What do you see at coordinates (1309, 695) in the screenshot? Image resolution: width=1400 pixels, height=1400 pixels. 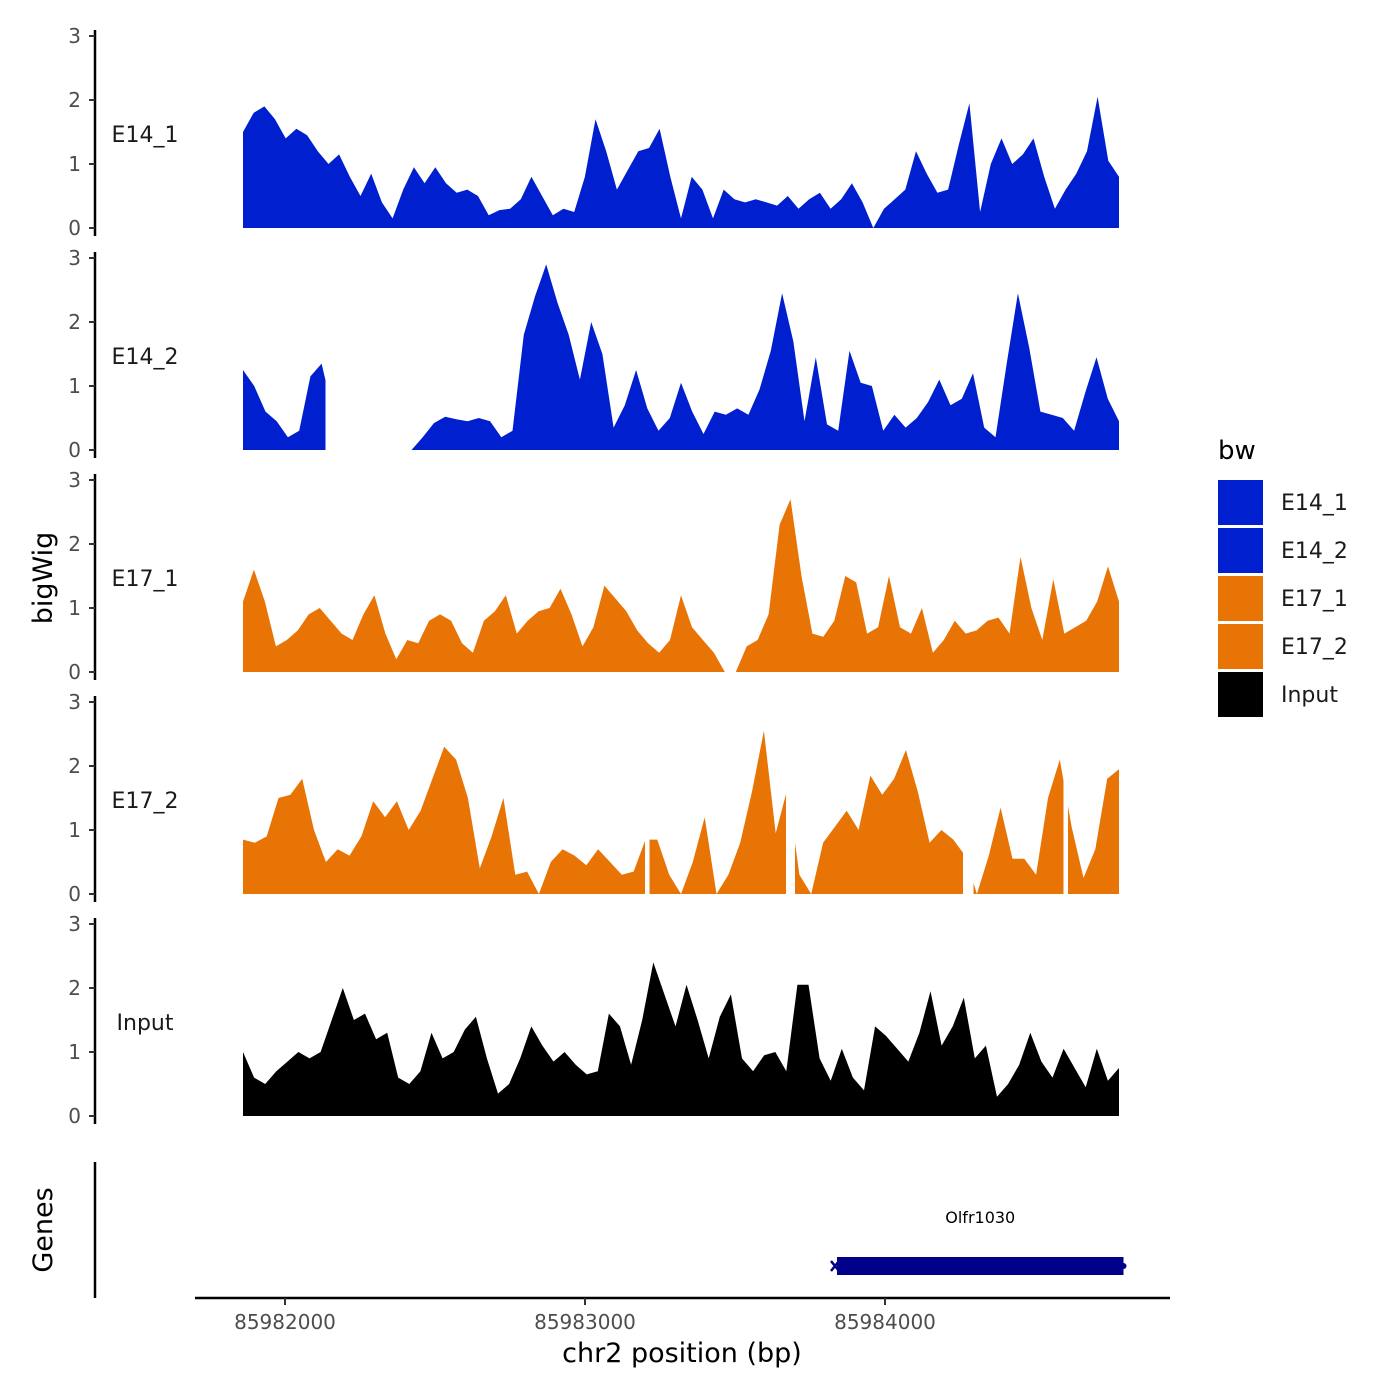 I see `legend-label: Input` at bounding box center [1309, 695].